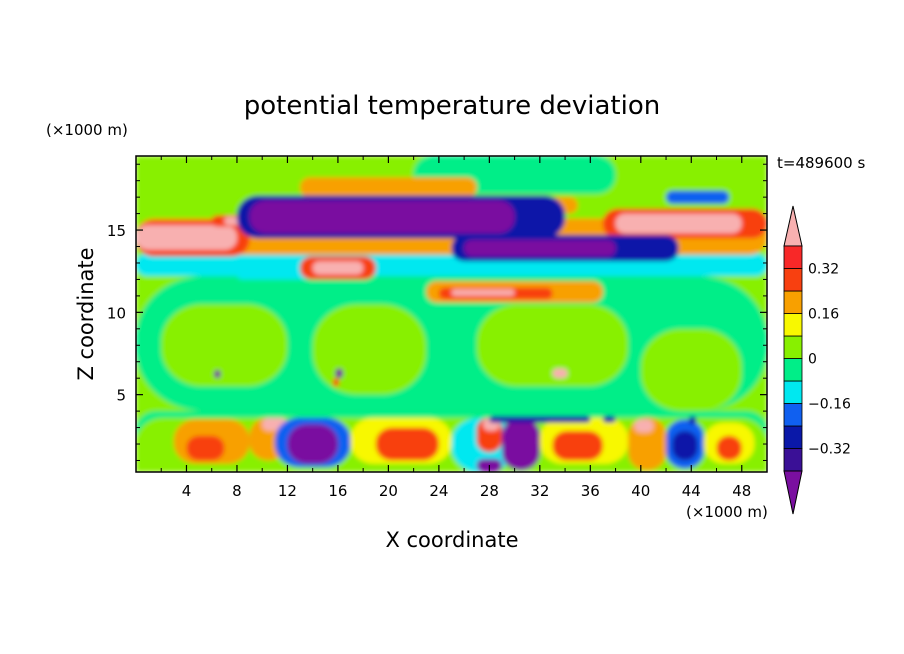 The width and height of the screenshot is (904, 654). What do you see at coordinates (829, 450) in the screenshot?
I see `colorbar-label: −0.32` at bounding box center [829, 450].